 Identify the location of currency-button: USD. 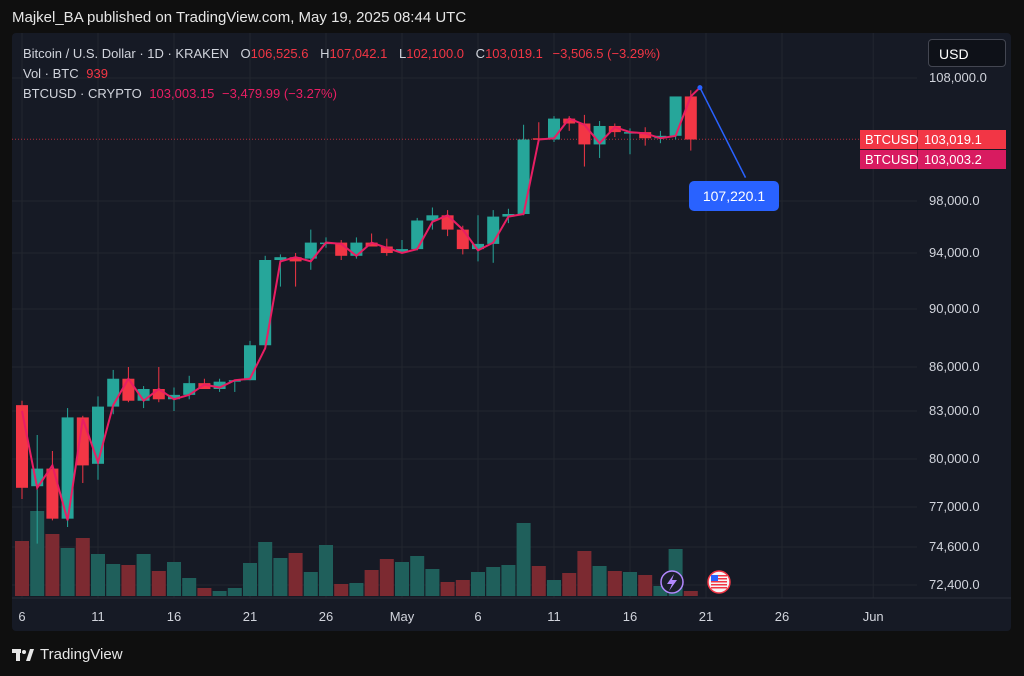
(967, 53).